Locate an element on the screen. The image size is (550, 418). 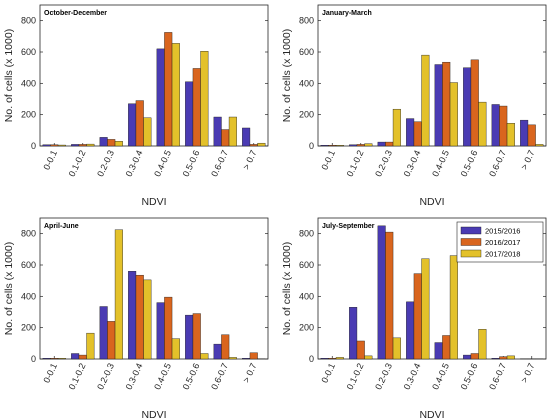
panel-title: January-March is located at coordinates (347, 13).